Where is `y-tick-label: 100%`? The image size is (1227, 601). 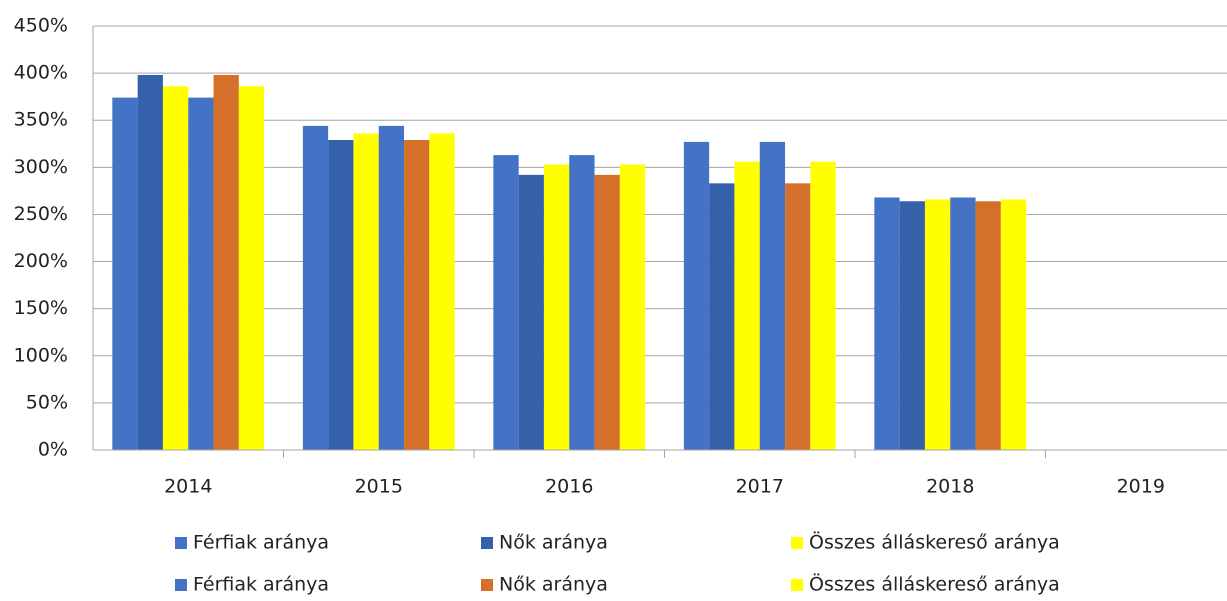
y-tick-label: 100% is located at coordinates (41, 355).